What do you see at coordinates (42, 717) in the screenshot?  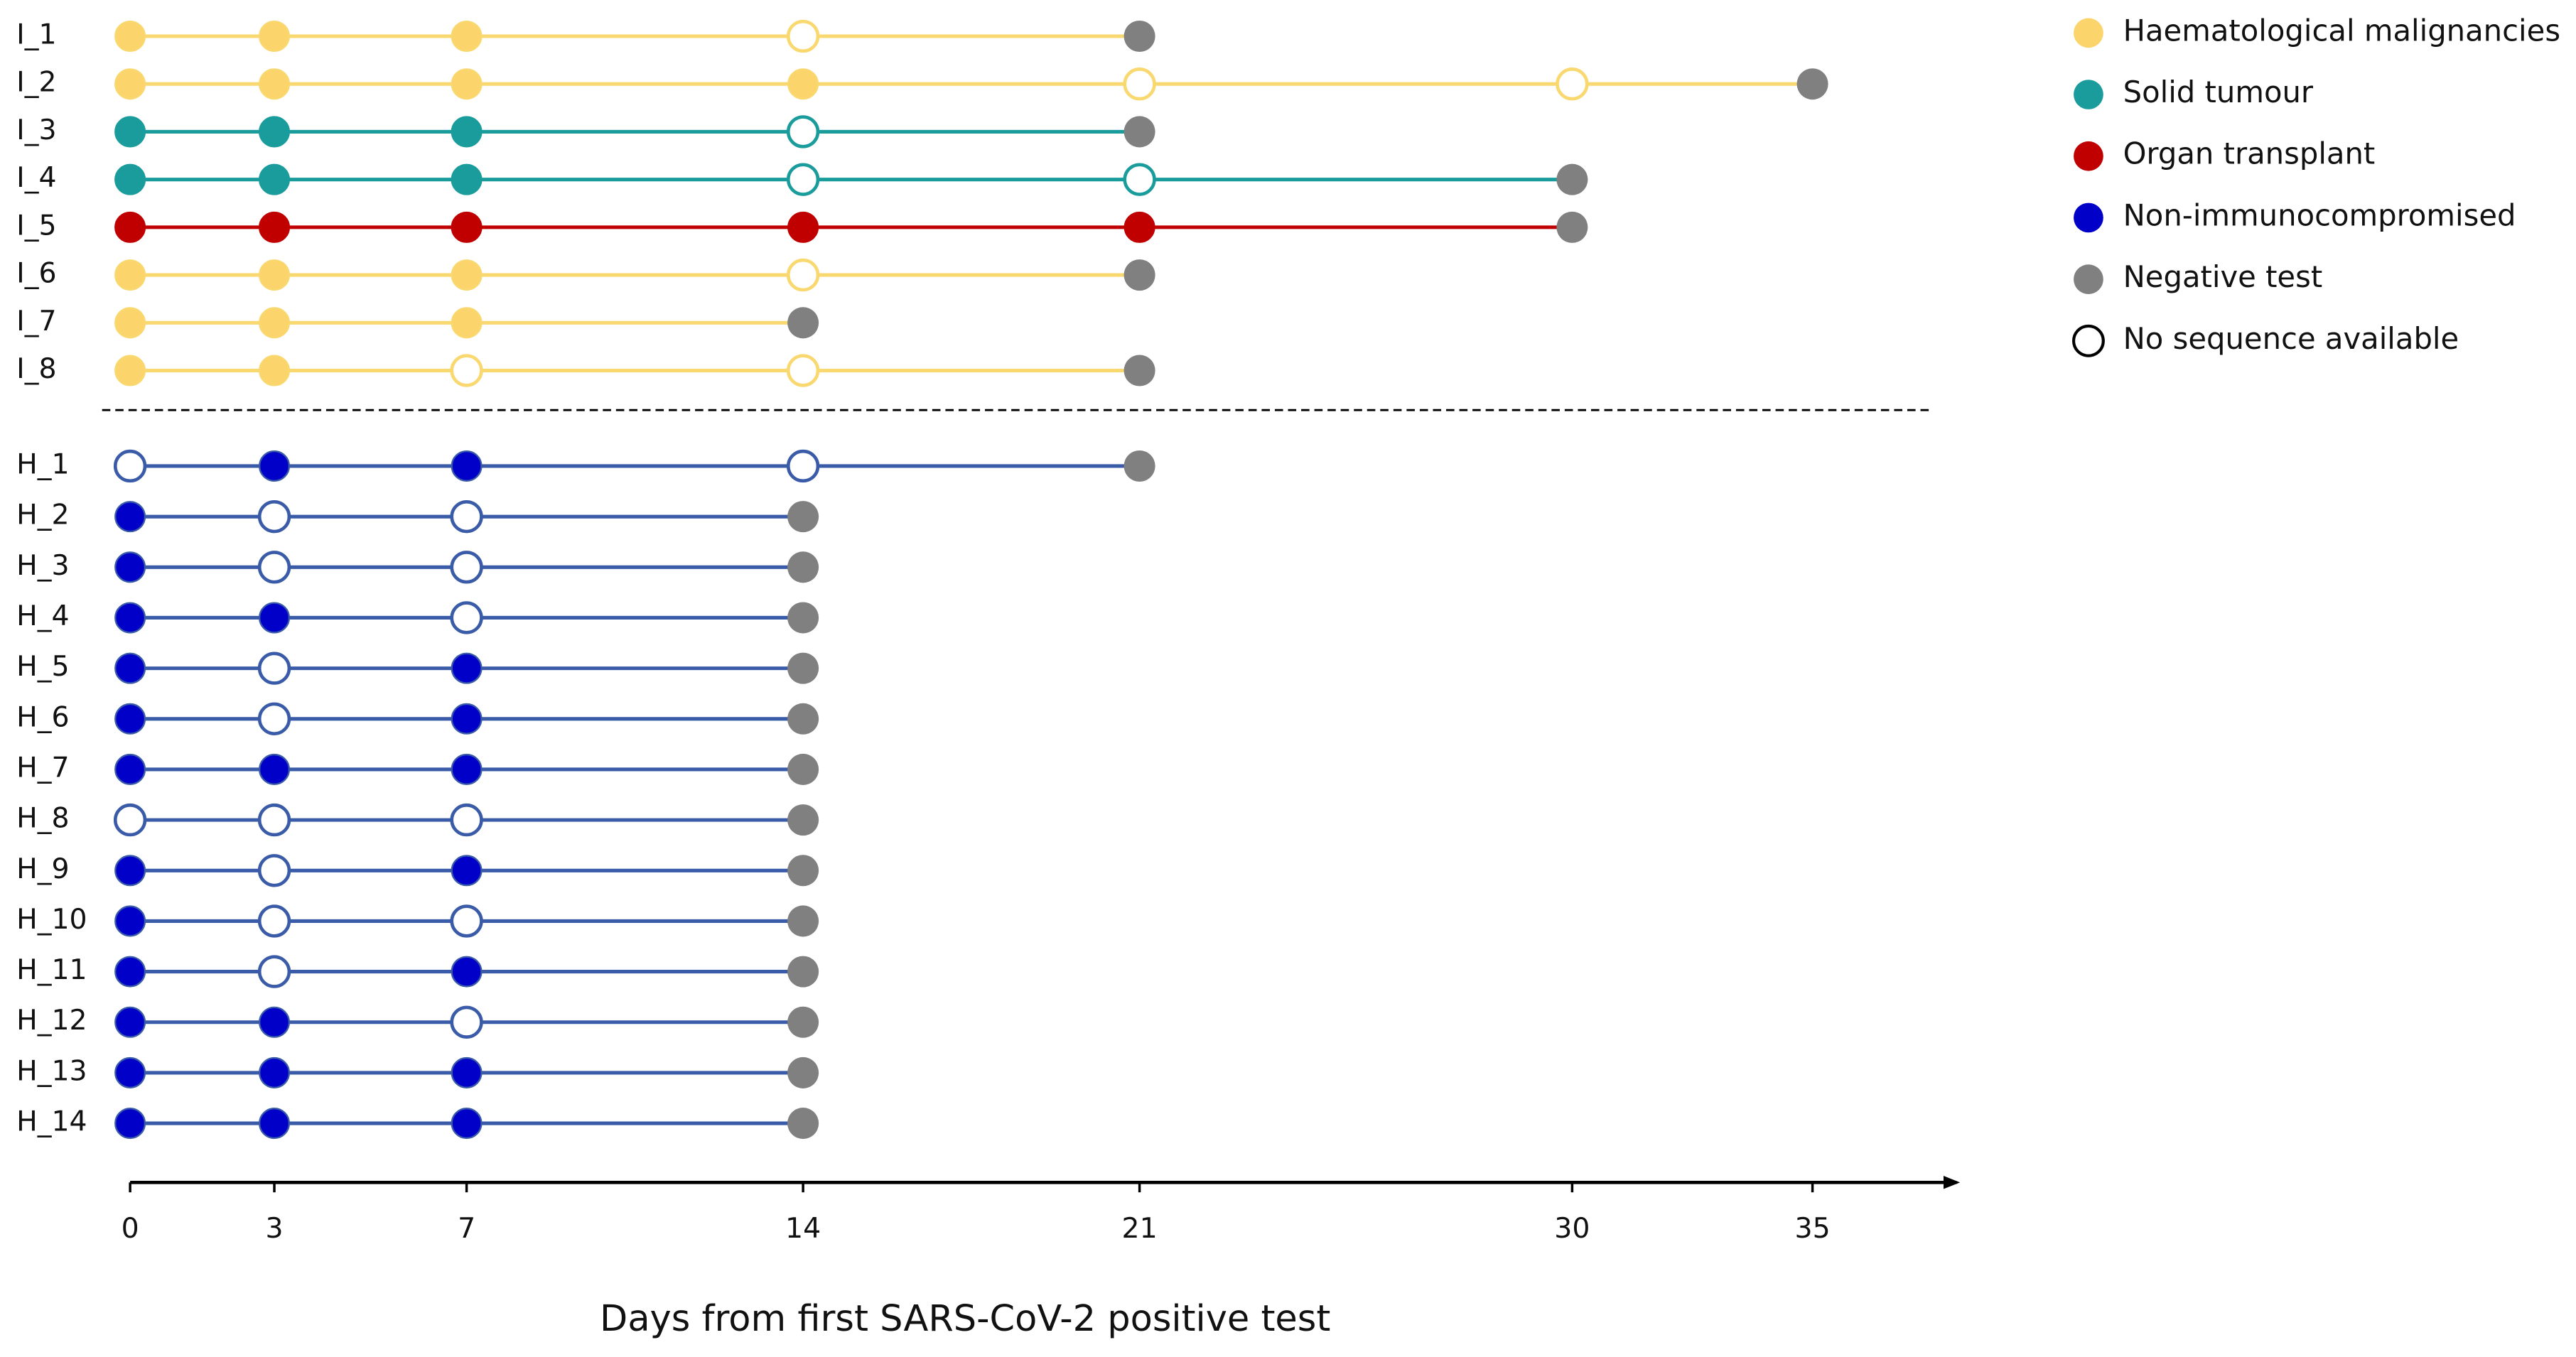 I see `row-label: H_6` at bounding box center [42, 717].